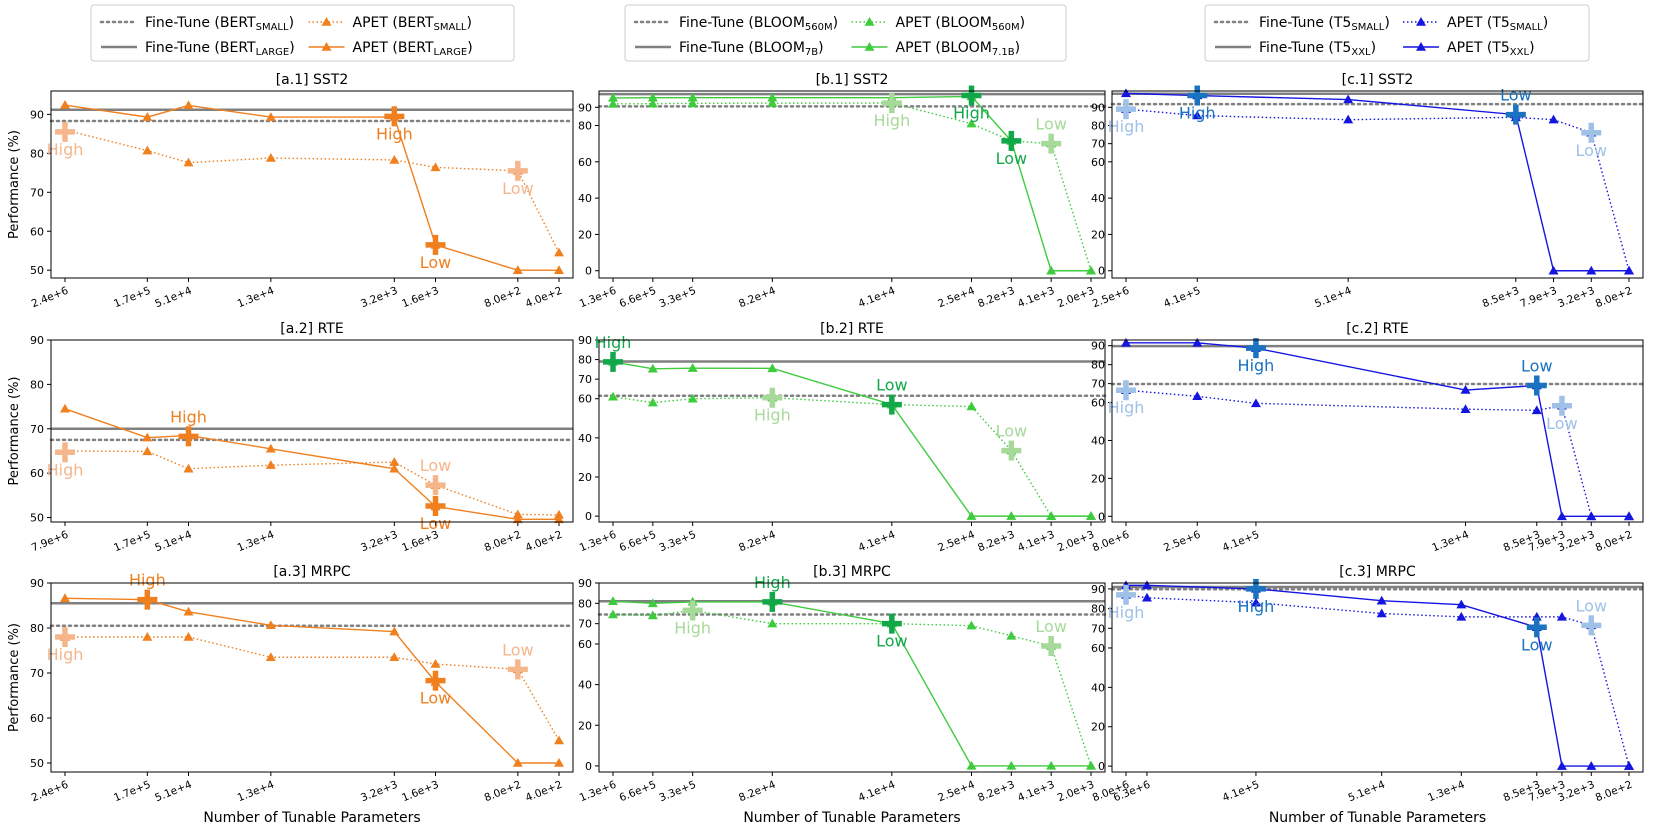 Image resolution: width=1661 pixels, height=834 pixels. Describe the element at coordinates (996, 298) in the screenshot. I see `x-tick-label: 8.2e+3` at that location.